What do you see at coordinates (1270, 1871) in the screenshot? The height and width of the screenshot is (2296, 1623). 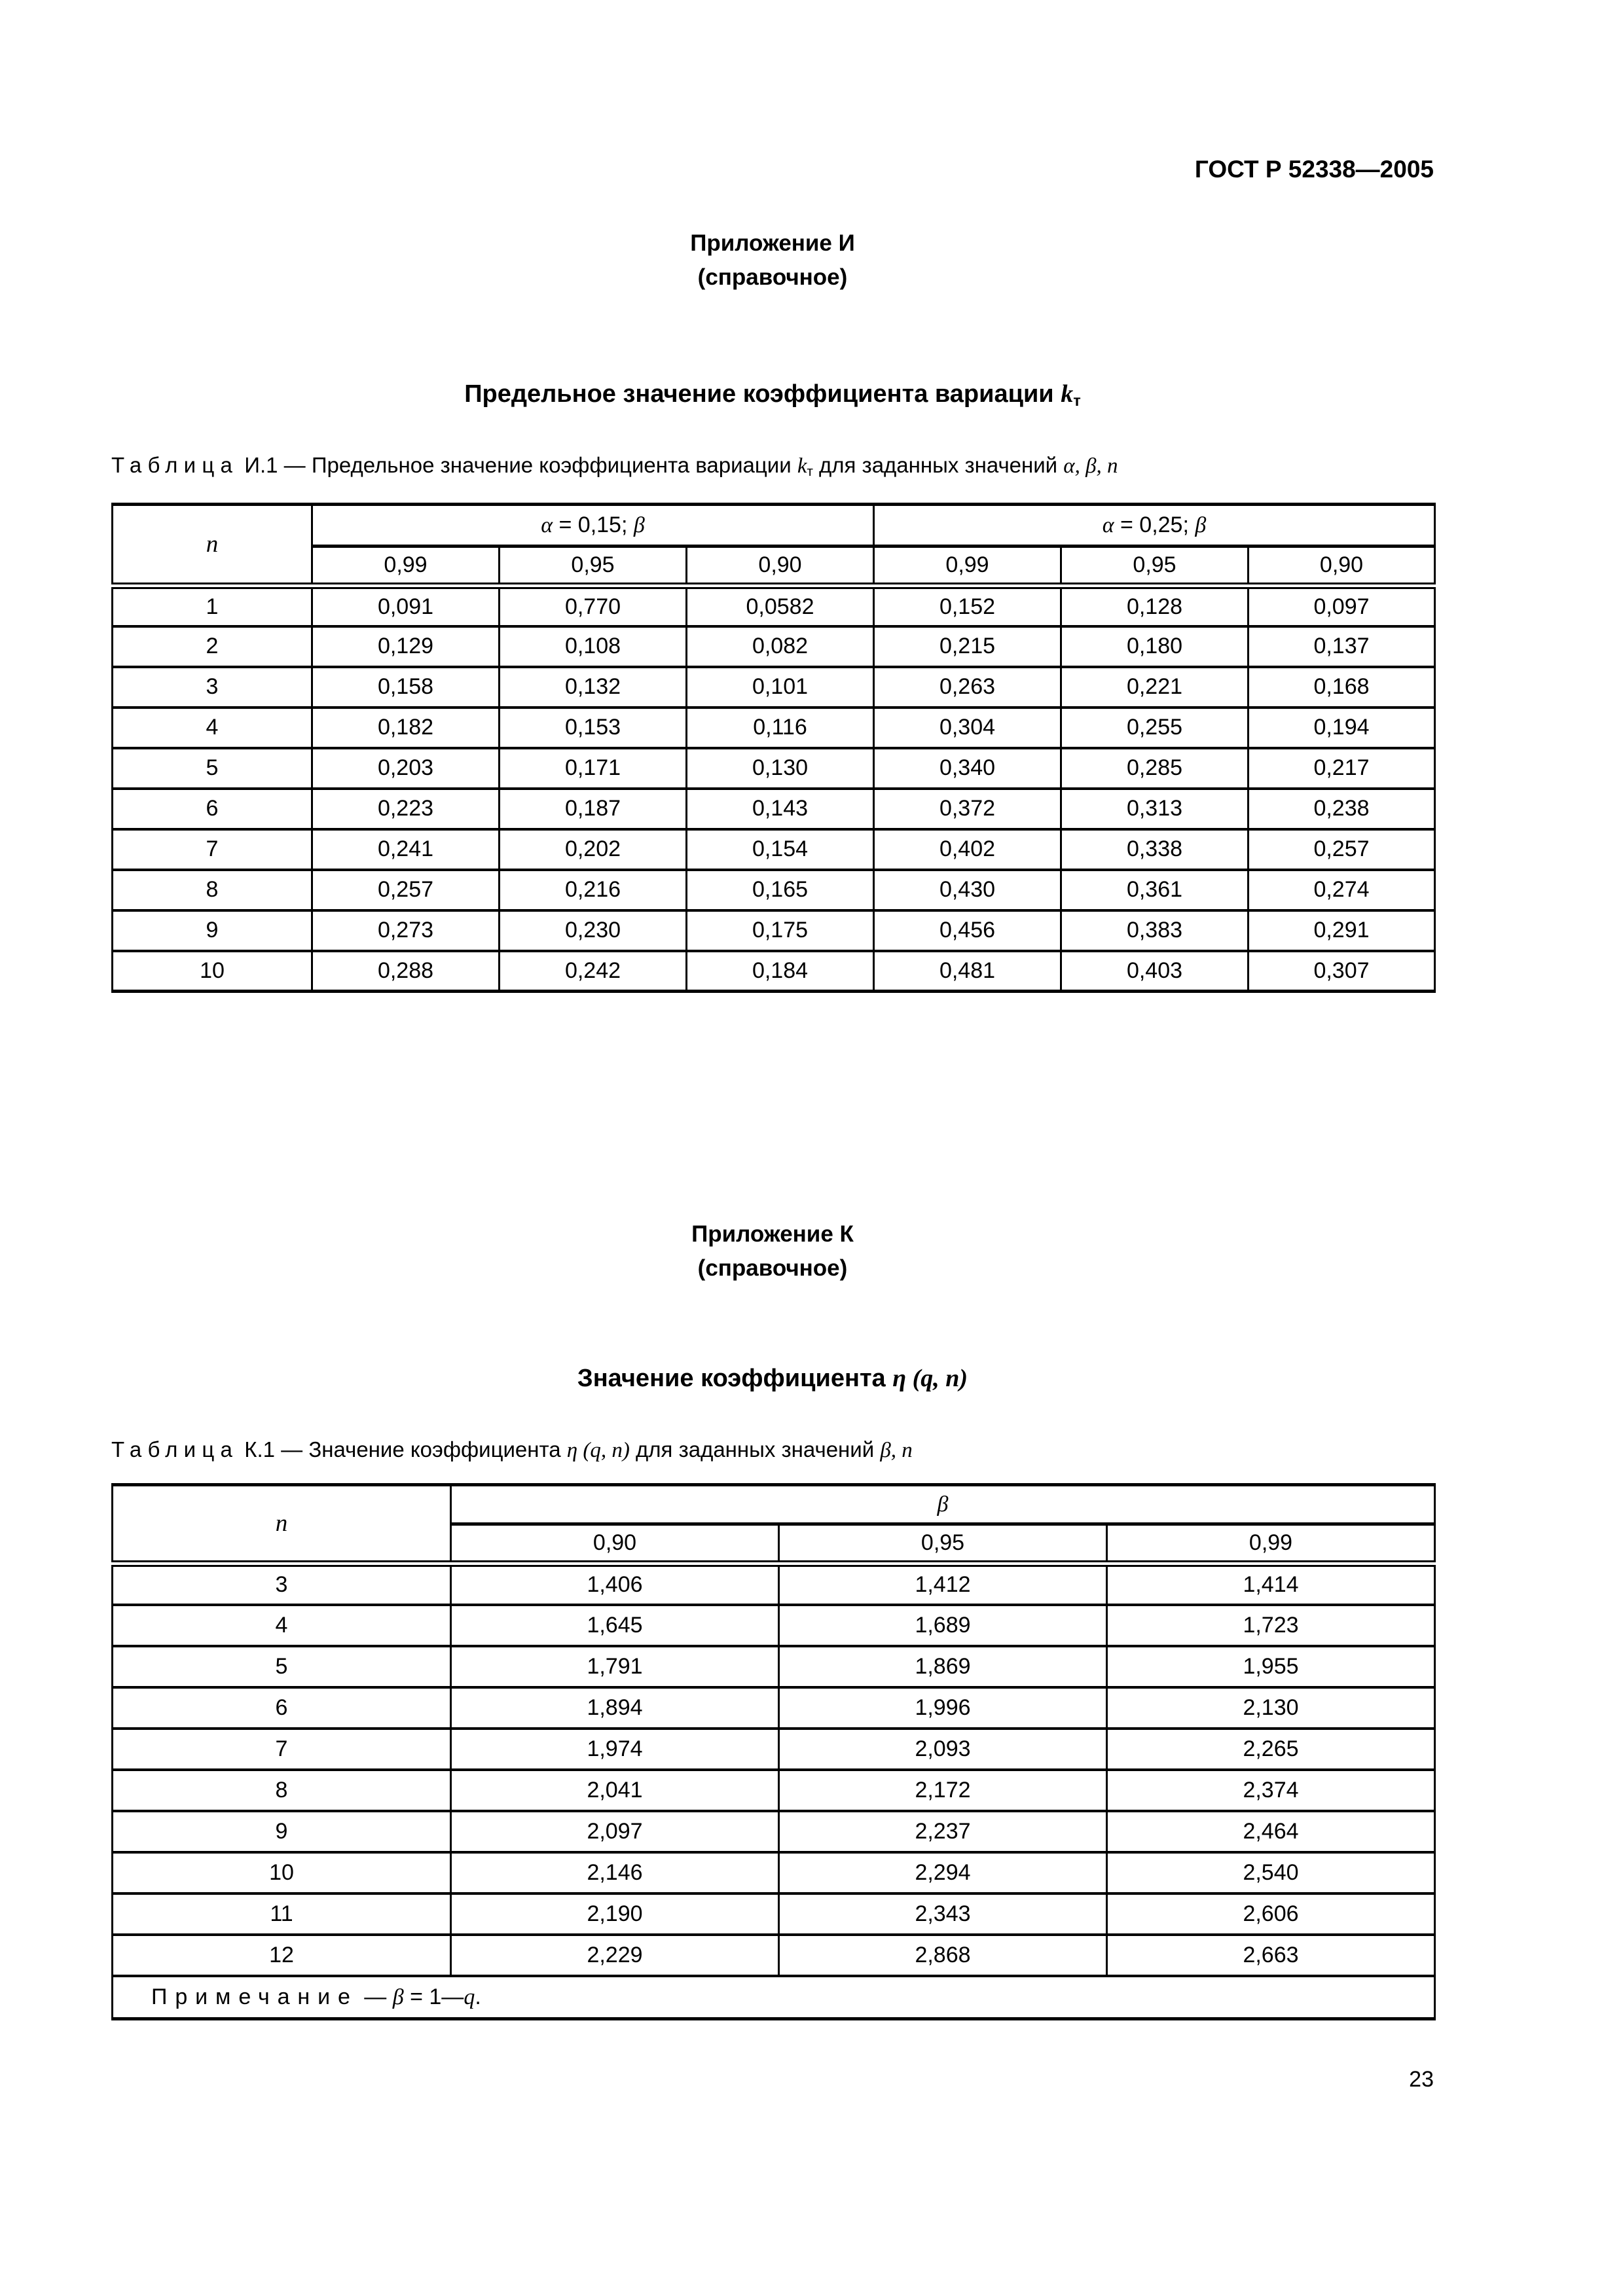 I see `value-cell: 2,540` at bounding box center [1270, 1871].